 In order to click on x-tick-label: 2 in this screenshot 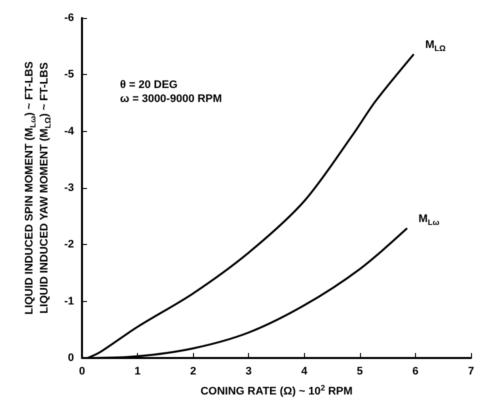, I will do `click(193, 372)`.